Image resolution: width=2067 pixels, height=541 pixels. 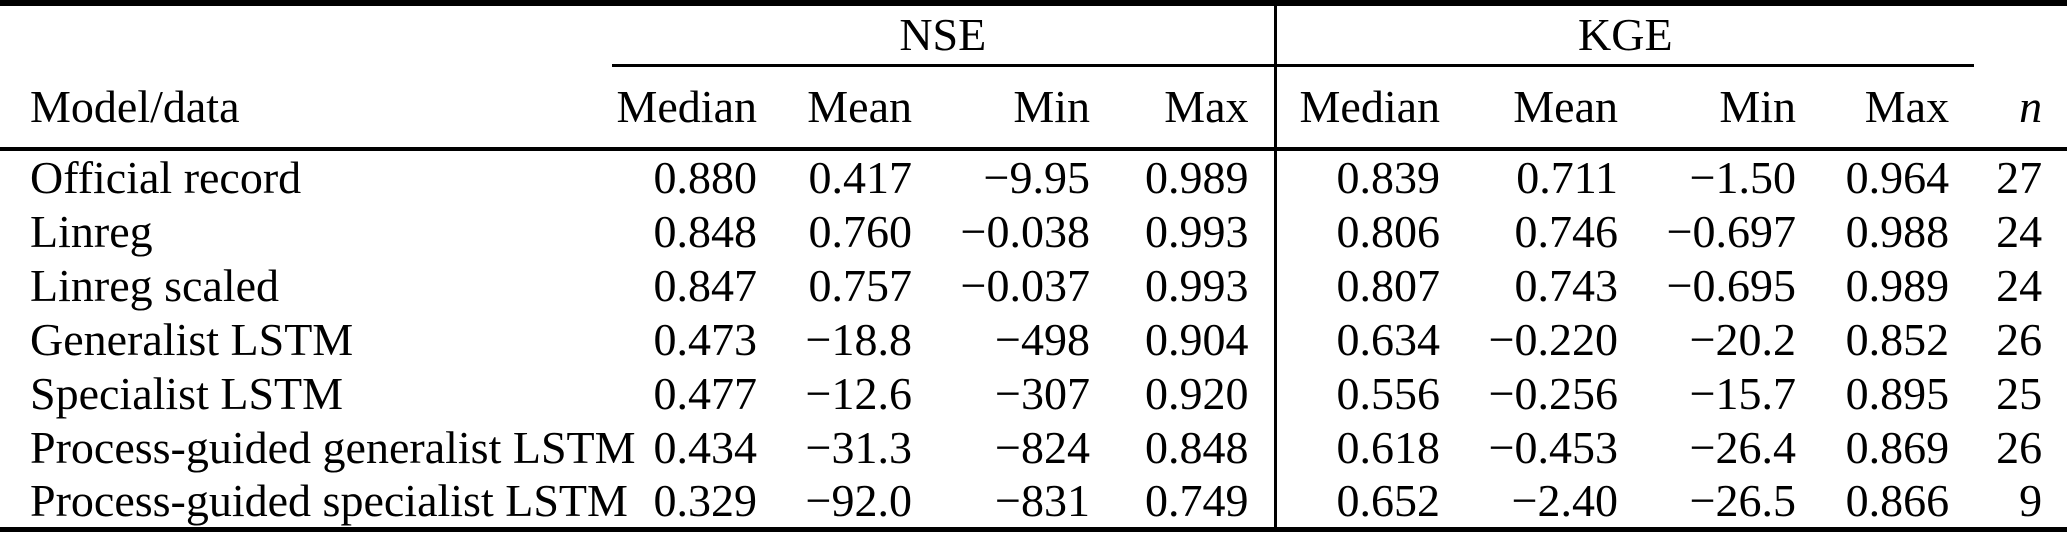 What do you see at coordinates (858, 339) in the screenshot?
I see `cell-nse-mean: −18.8` at bounding box center [858, 339].